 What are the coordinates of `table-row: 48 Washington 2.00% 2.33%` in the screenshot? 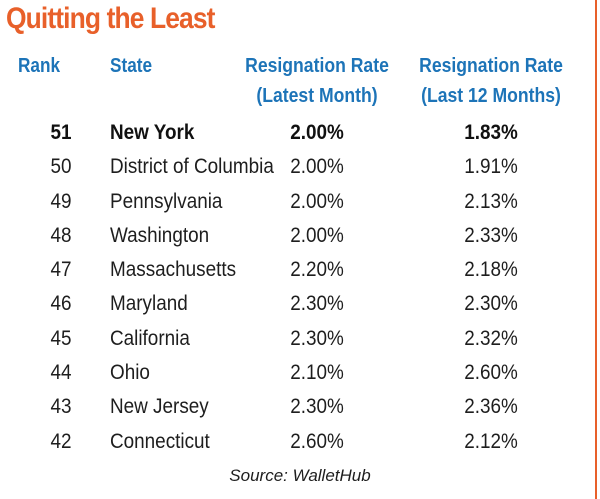 It's located at (300, 237).